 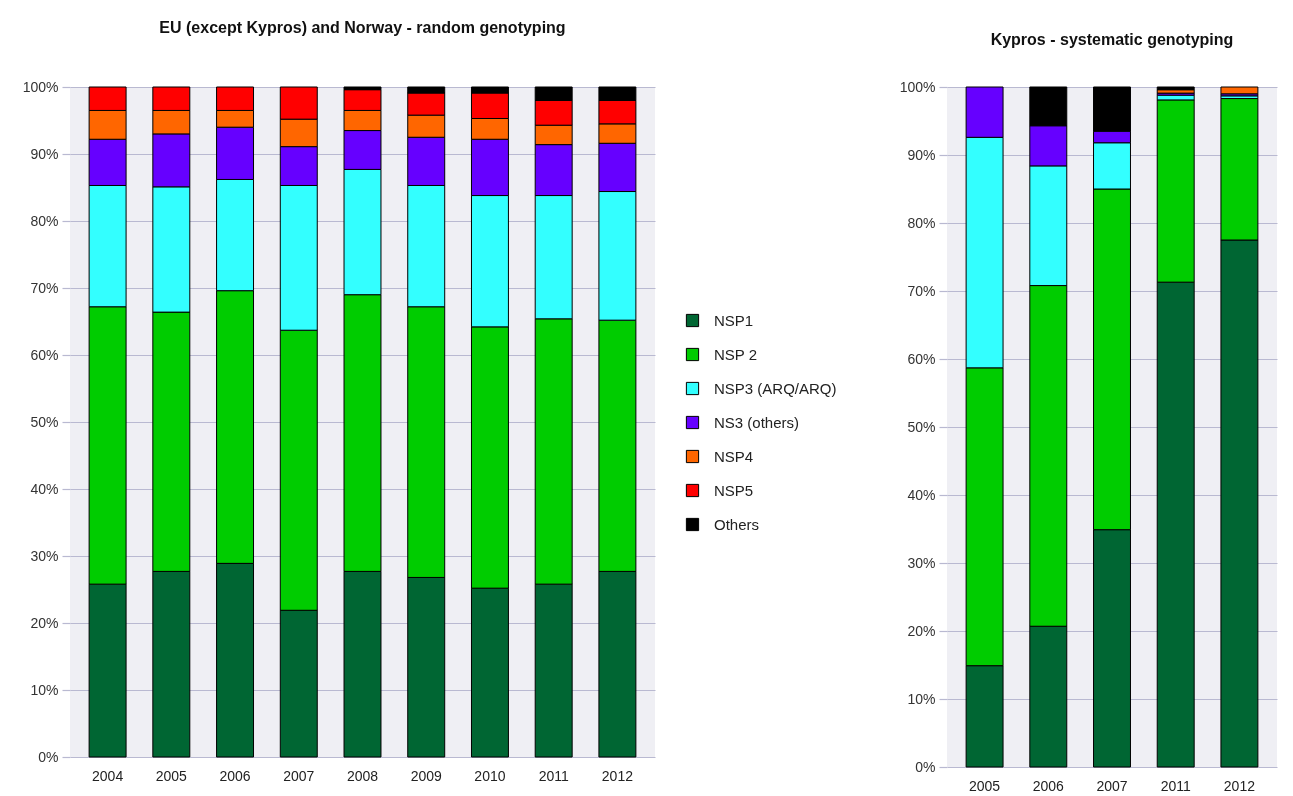 What do you see at coordinates (1239, 90) in the screenshot?
I see `bar` at bounding box center [1239, 90].